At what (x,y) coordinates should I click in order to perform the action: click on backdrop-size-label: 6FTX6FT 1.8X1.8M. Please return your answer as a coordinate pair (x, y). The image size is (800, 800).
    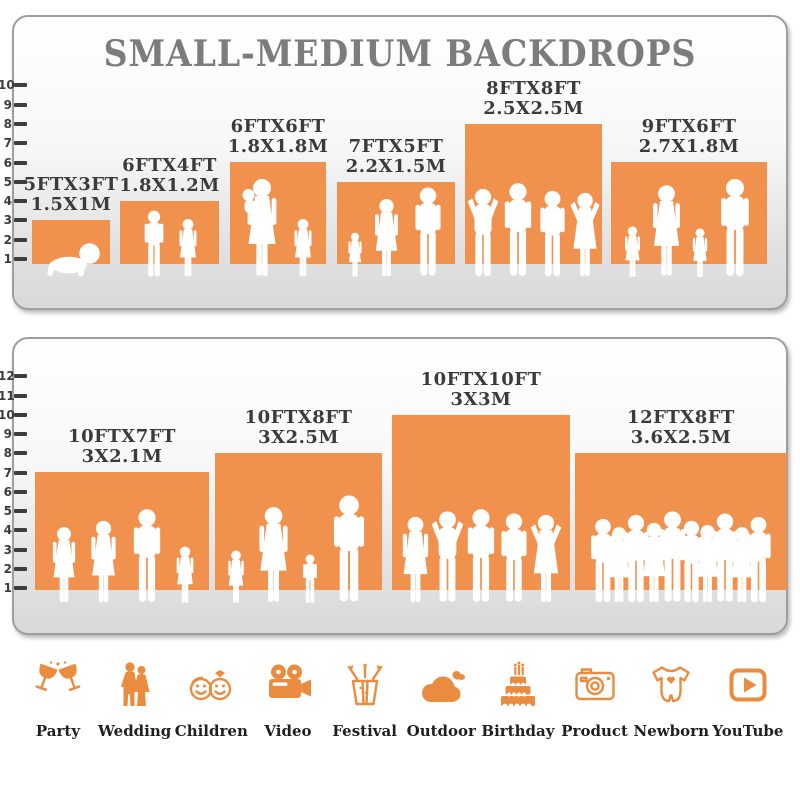
    Looking at the image, I should click on (278, 137).